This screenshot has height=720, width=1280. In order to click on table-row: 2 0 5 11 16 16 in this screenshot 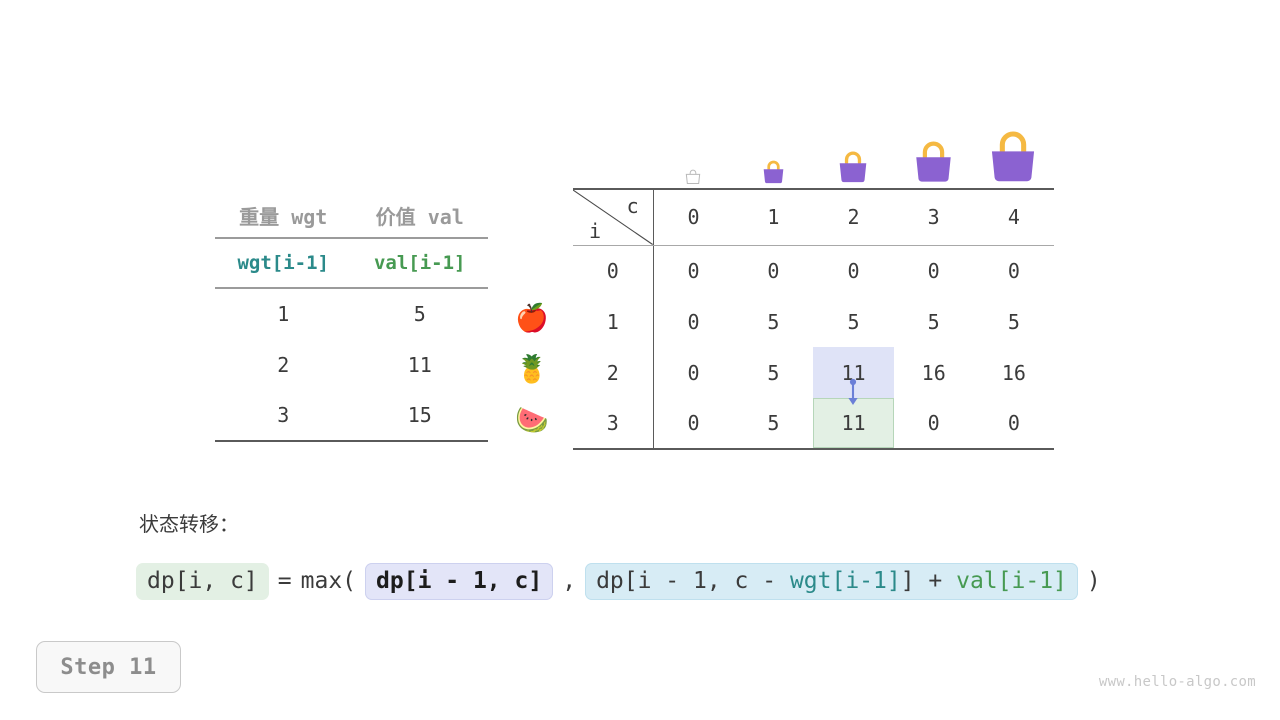, I will do `click(813, 372)`.